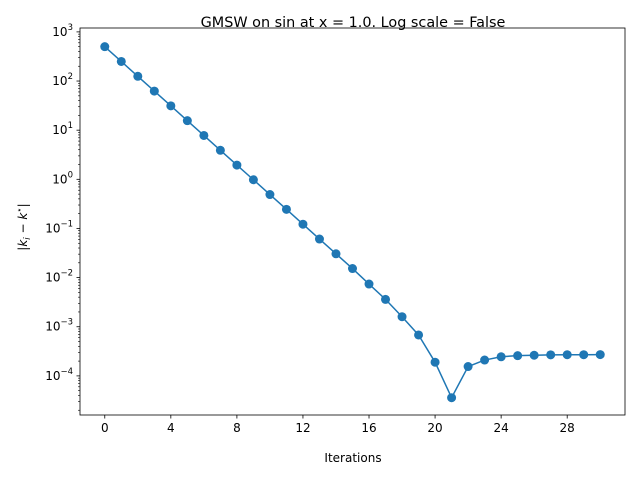 This screenshot has height=480, width=640. What do you see at coordinates (23, 229) in the screenshot?
I see `y-axis-label-minus: −` at bounding box center [23, 229].